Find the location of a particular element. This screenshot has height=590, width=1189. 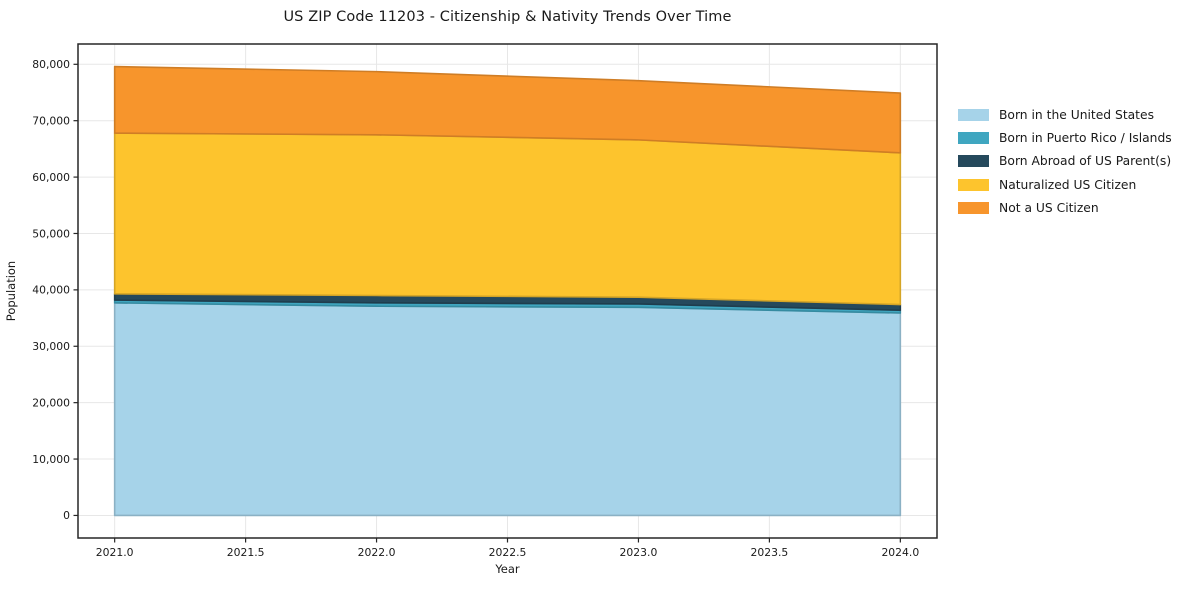

svg-text: 40,000 is located at coordinates (51, 290).